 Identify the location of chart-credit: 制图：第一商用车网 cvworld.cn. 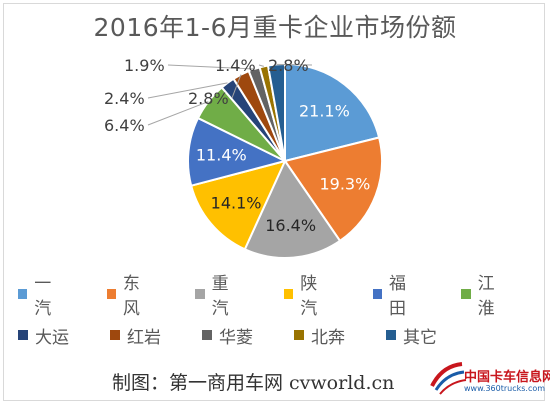
(253, 383).